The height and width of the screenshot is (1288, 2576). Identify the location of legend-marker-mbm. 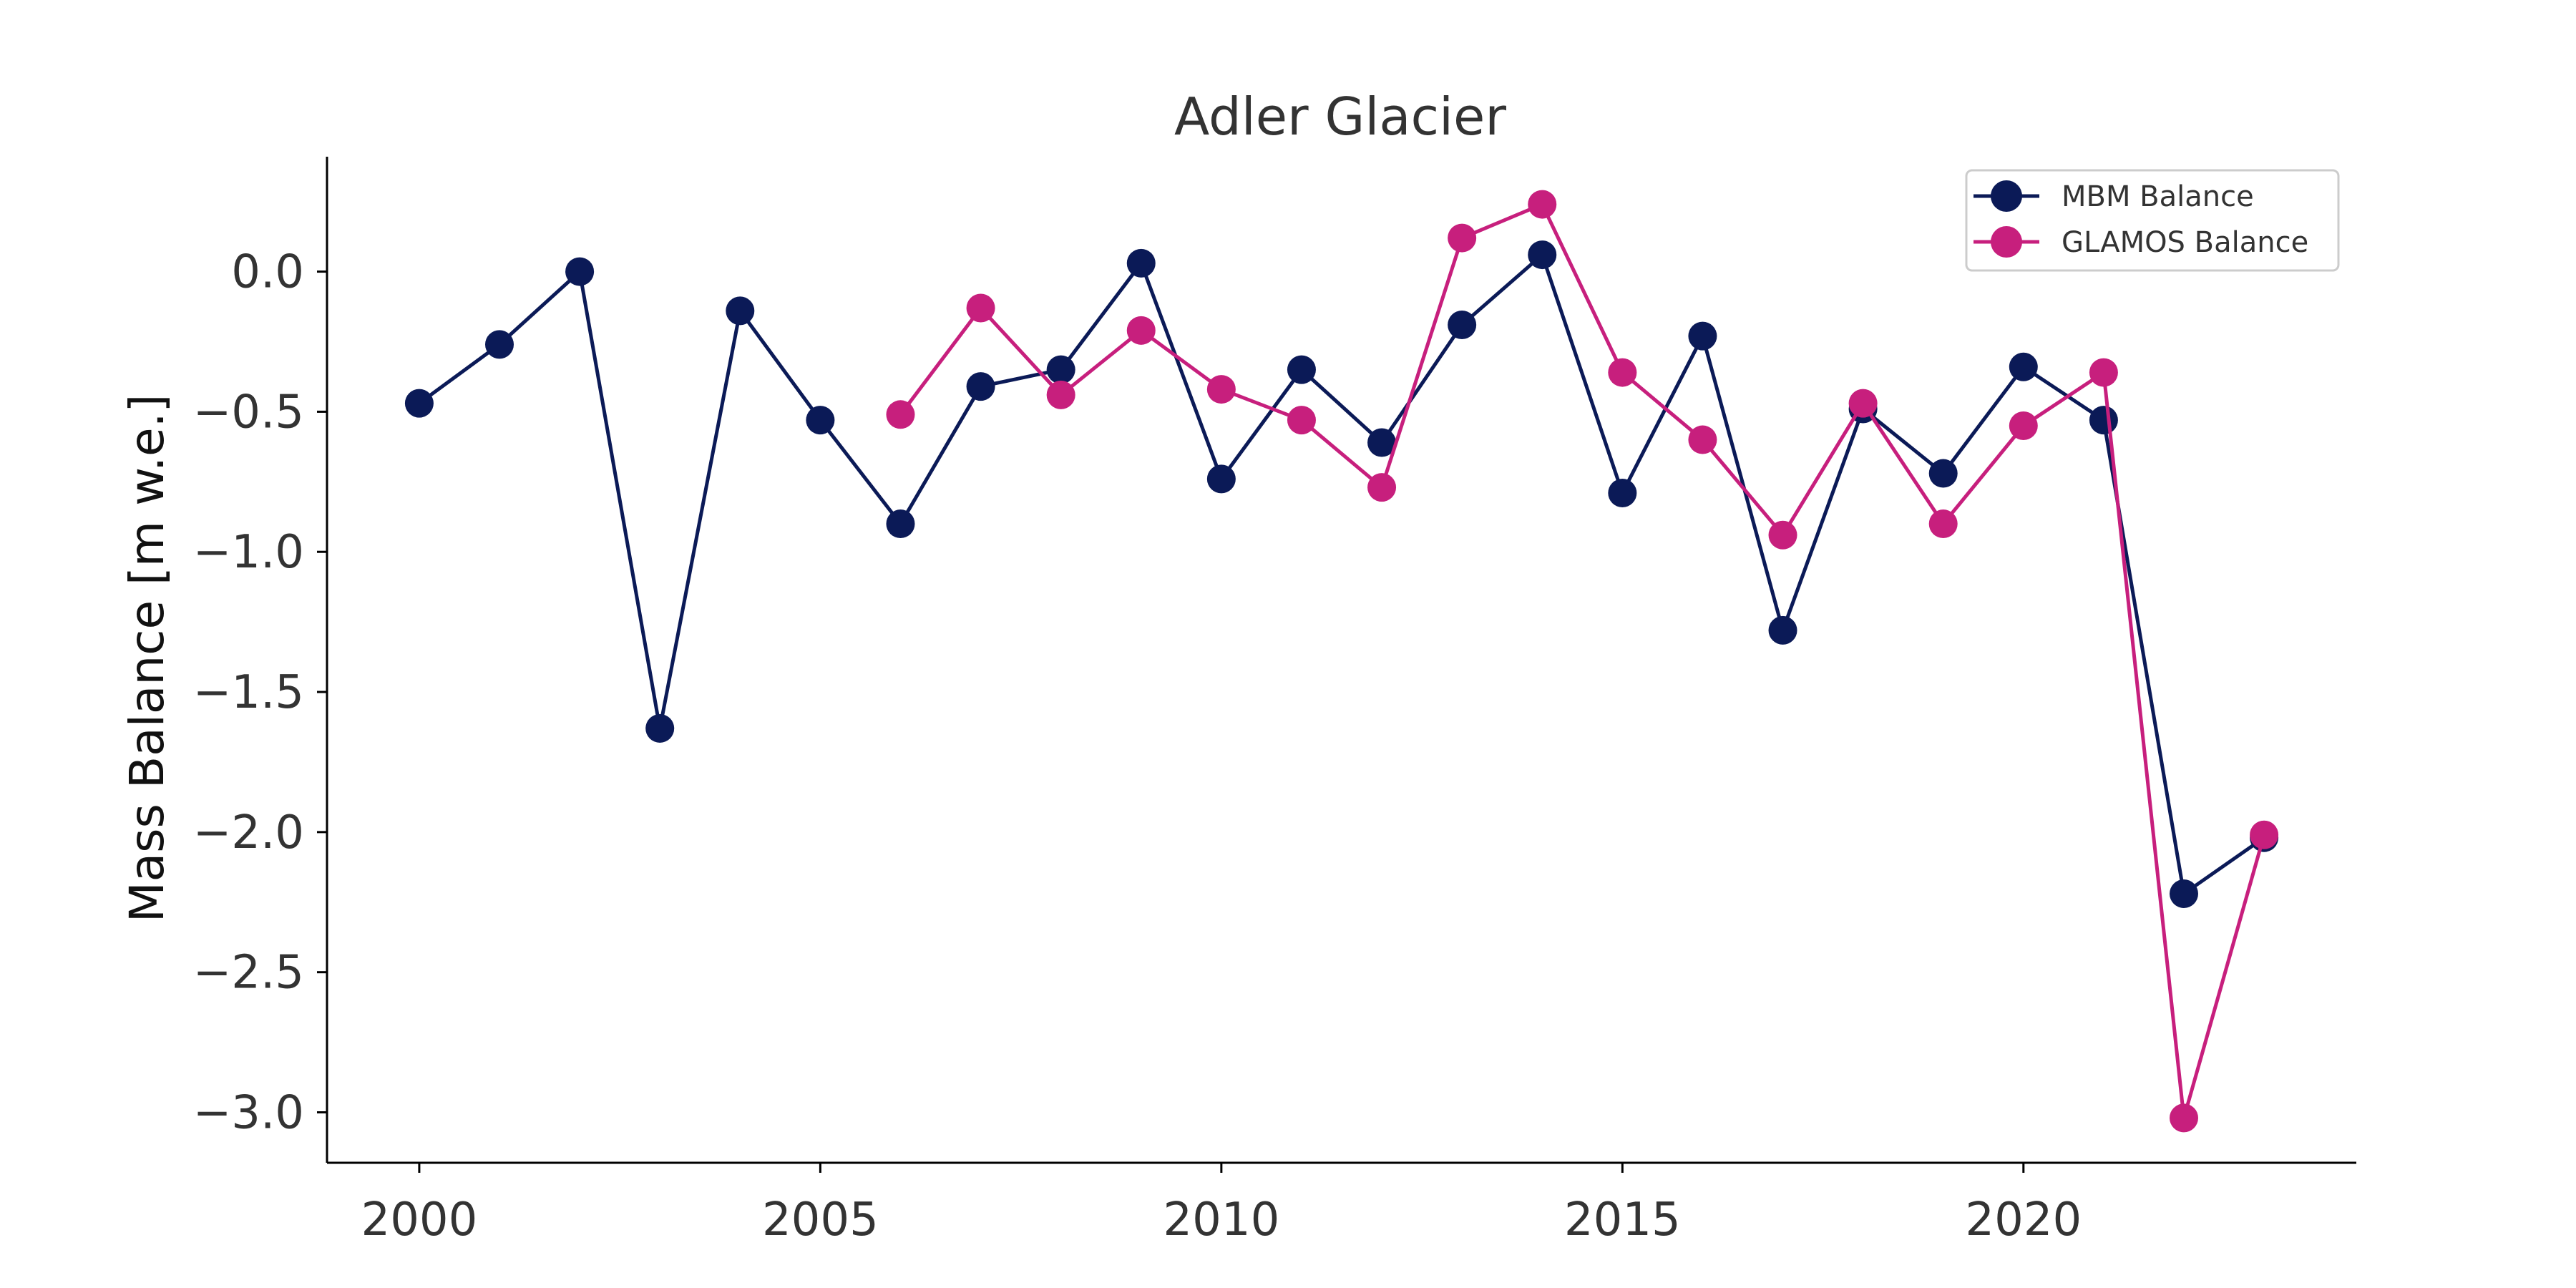
(2006, 196).